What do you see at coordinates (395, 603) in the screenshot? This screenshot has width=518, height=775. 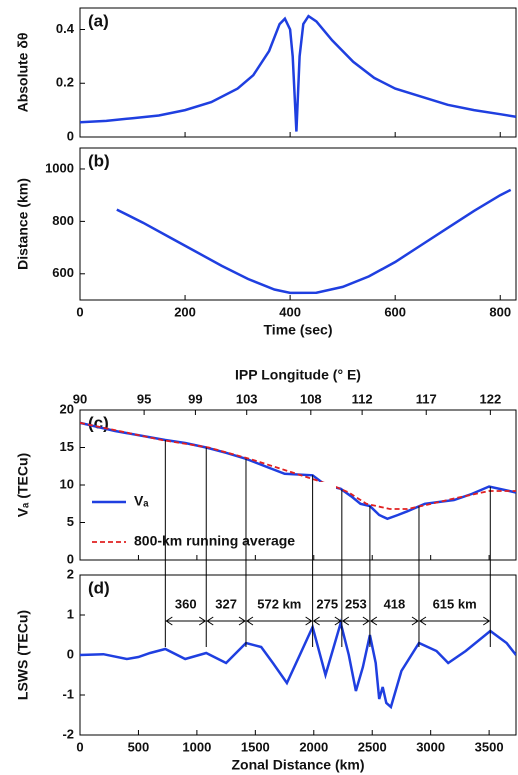 I see `interval-label: 418` at bounding box center [395, 603].